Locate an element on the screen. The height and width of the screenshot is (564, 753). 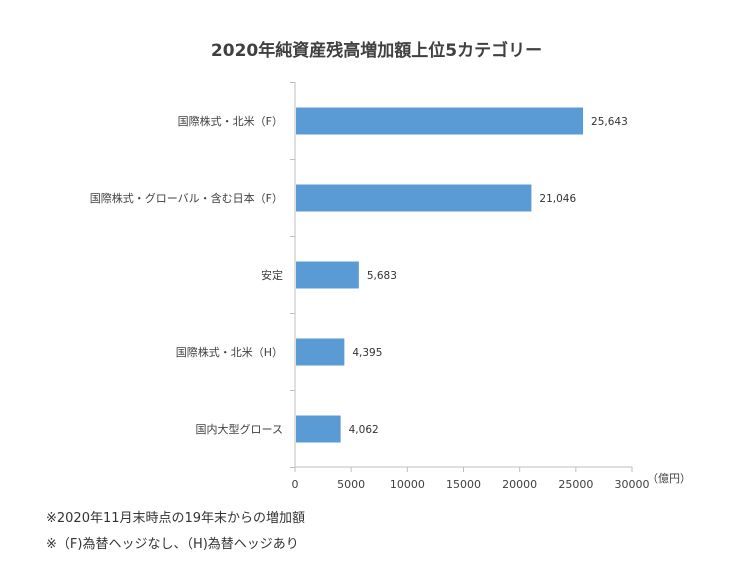
footnote-period: ※2020年11月末時点の19年末からの増加額 is located at coordinates (176, 518).